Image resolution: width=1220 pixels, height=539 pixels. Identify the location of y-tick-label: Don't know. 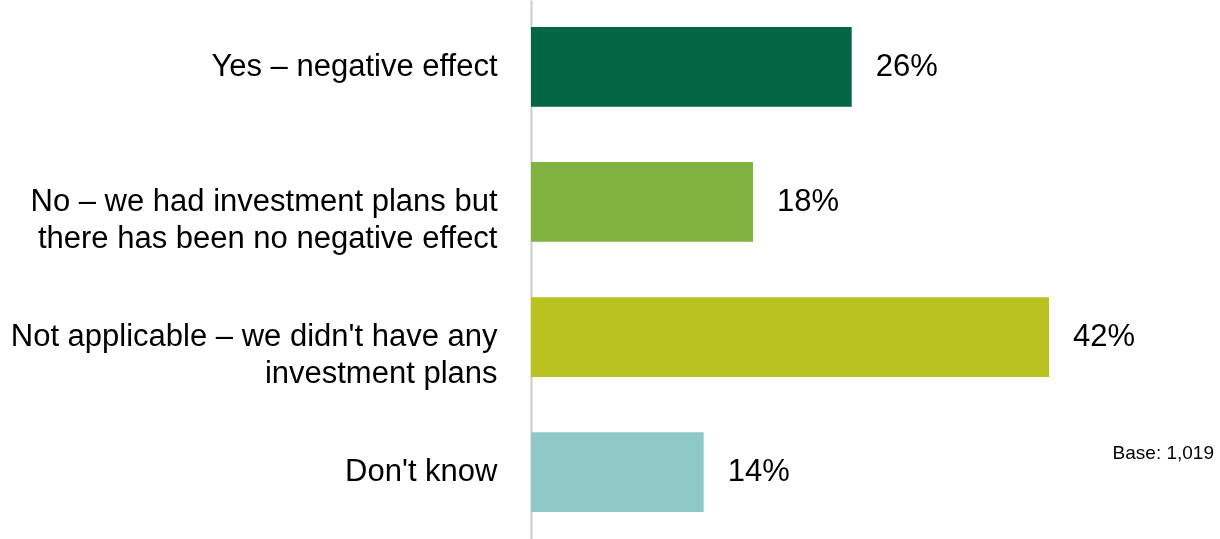
(422, 471).